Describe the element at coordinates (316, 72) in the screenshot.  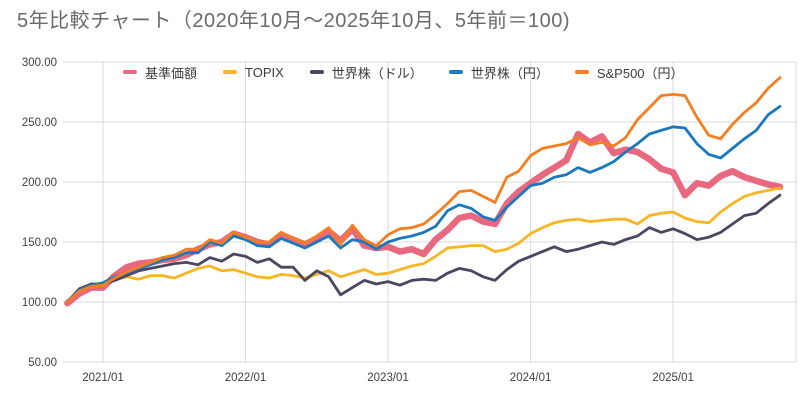
I see `legend-chip-world-stocks-usd` at that location.